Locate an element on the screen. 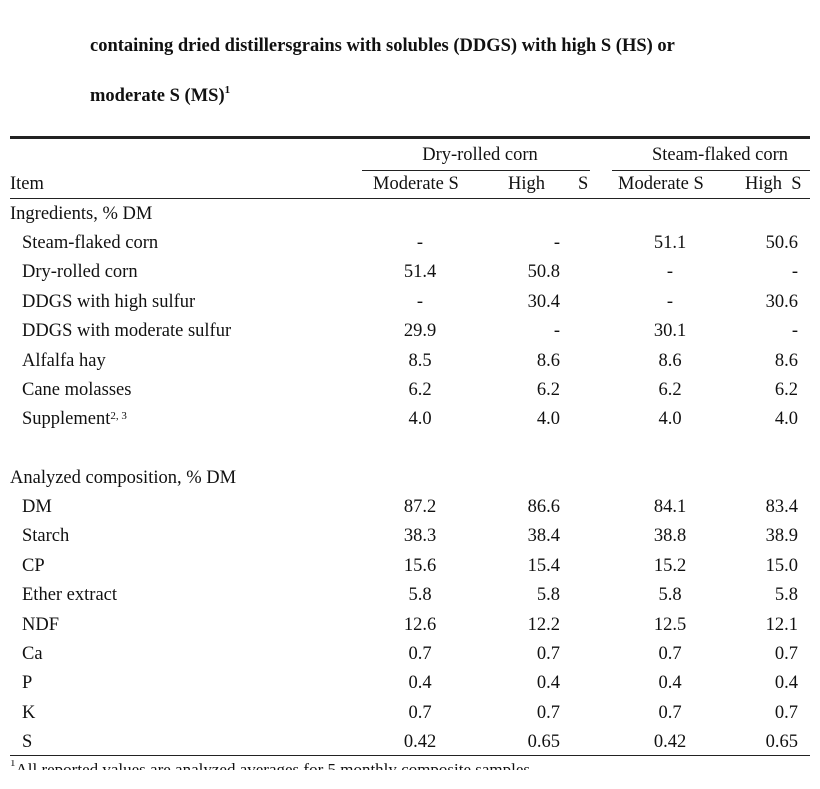  section-heading-ingredients: Ingredients, % DM is located at coordinates (81, 214).